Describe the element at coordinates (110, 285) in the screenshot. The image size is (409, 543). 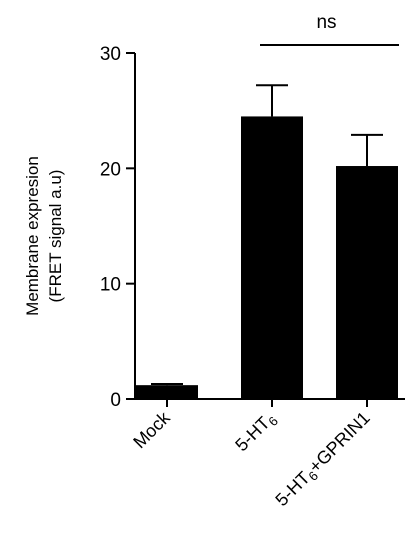
I see `y-tick-label: 10` at that location.